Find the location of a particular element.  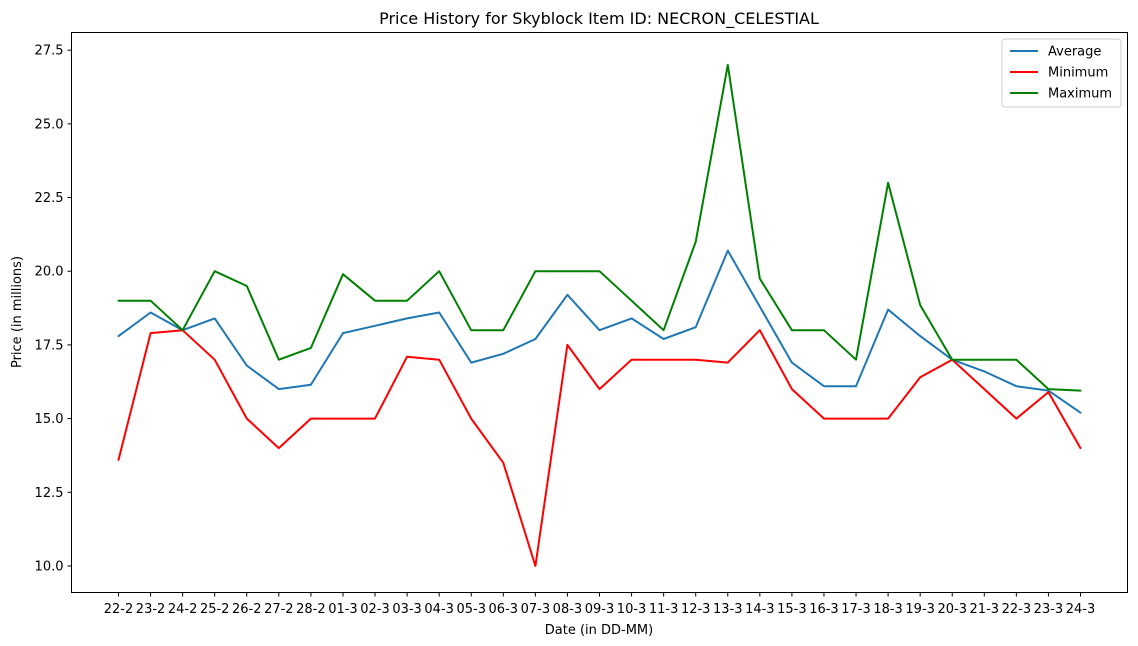

x-tick-label: 19-3 is located at coordinates (920, 609).